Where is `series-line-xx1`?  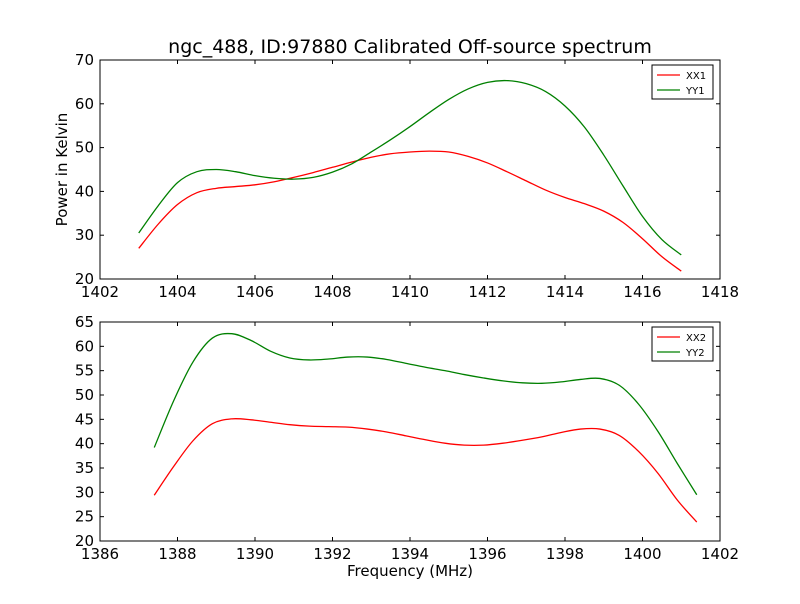 series-line-xx1 is located at coordinates (410, 211).